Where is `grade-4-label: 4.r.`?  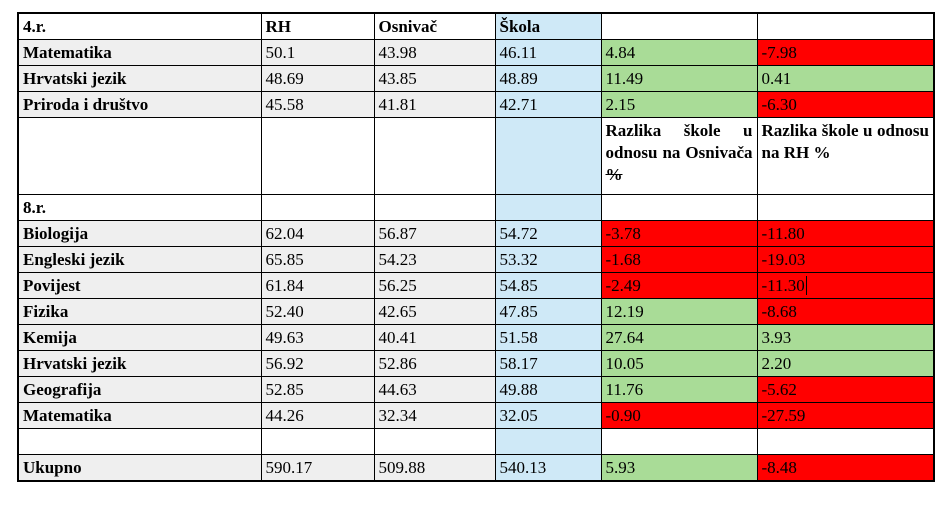 grade-4-label: 4.r. is located at coordinates (139, 26).